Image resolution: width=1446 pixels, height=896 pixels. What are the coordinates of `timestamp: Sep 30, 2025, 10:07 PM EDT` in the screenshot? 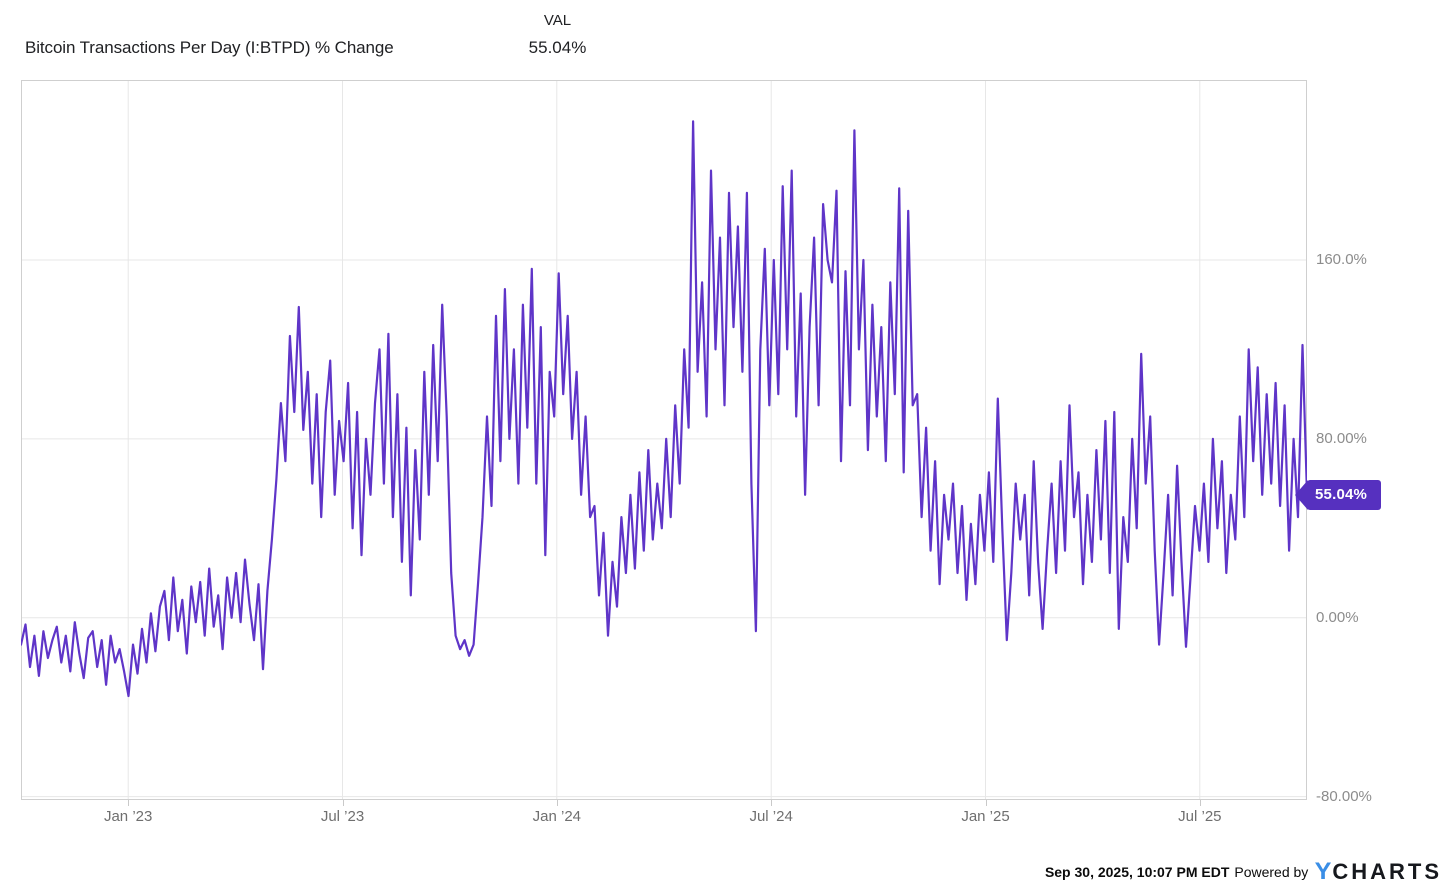 It's located at (1137, 872).